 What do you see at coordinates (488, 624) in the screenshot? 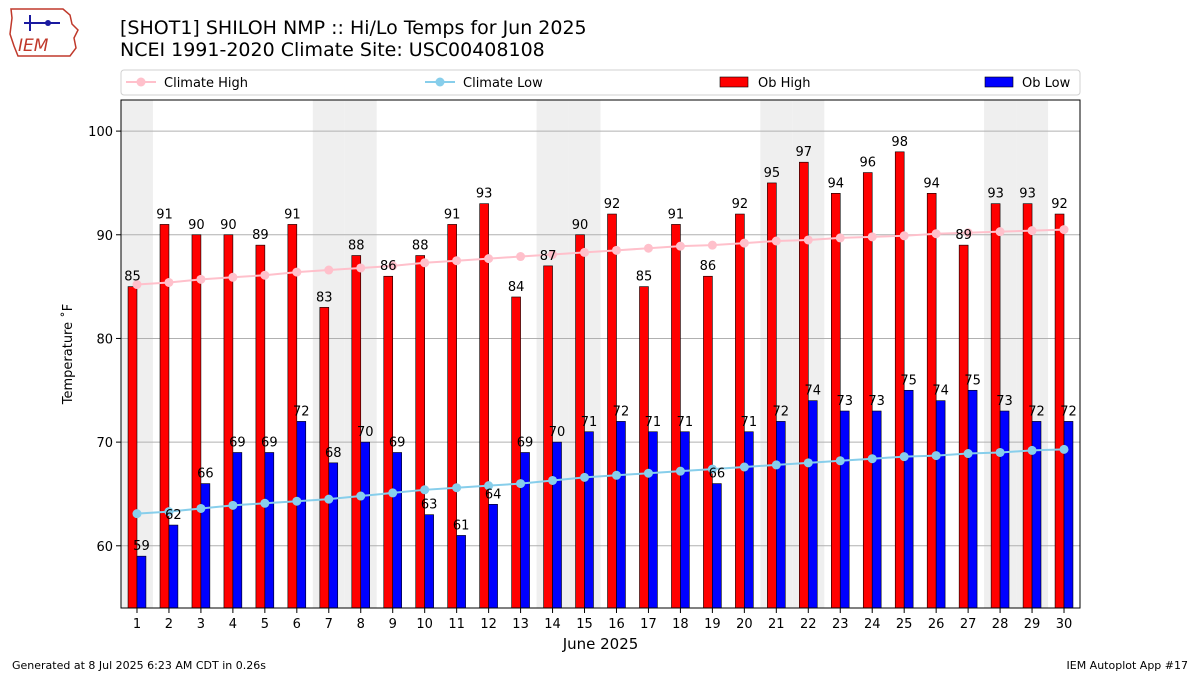
I see `x-tick-label-12: 12` at bounding box center [488, 624].